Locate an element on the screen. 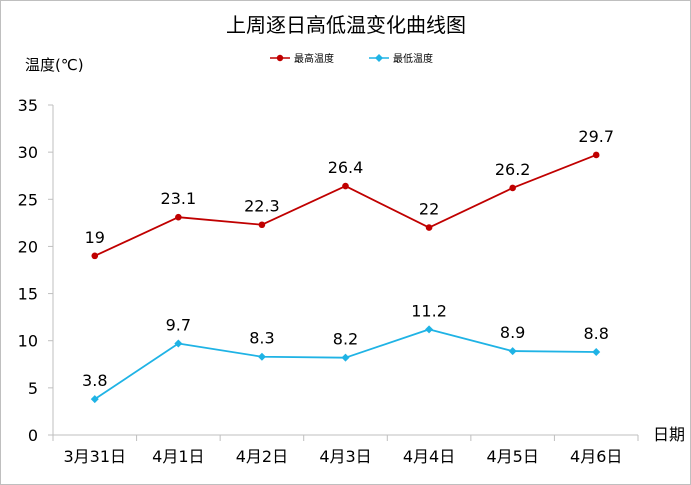 The image size is (691, 485). max-temperature-label: 23.1 is located at coordinates (179, 198).